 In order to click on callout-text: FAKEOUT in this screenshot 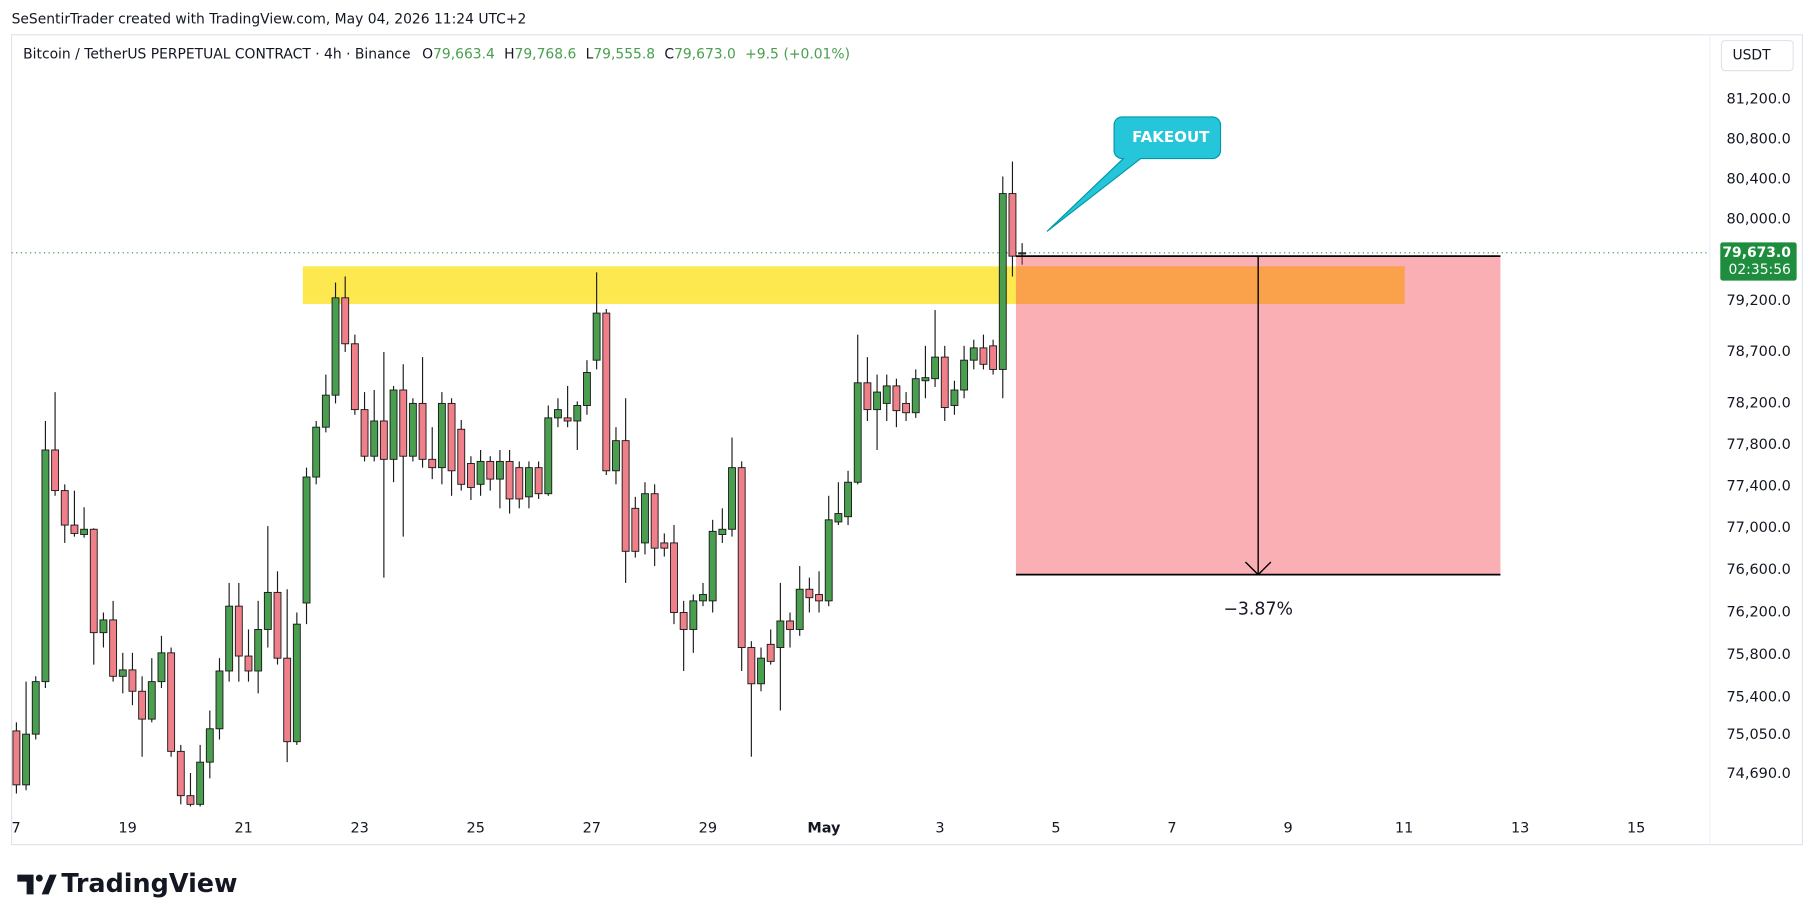, I will do `click(1171, 137)`.